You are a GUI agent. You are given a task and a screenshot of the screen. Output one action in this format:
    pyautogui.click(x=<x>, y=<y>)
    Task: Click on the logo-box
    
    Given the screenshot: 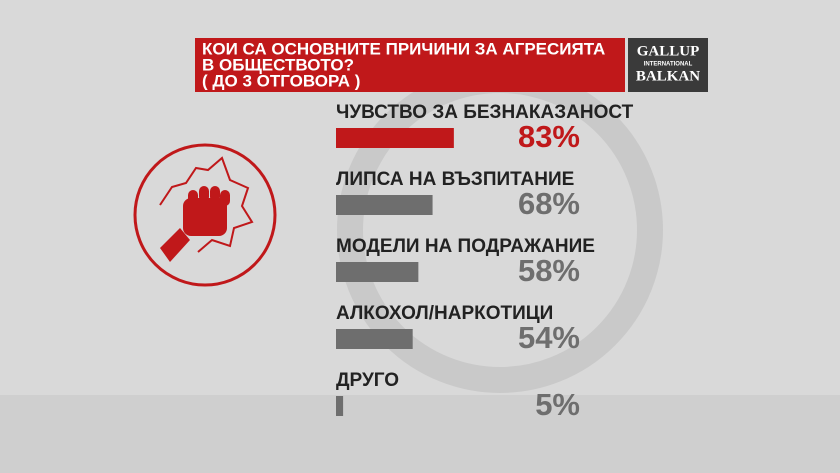 What is the action you would take?
    pyautogui.click(x=668, y=65)
    